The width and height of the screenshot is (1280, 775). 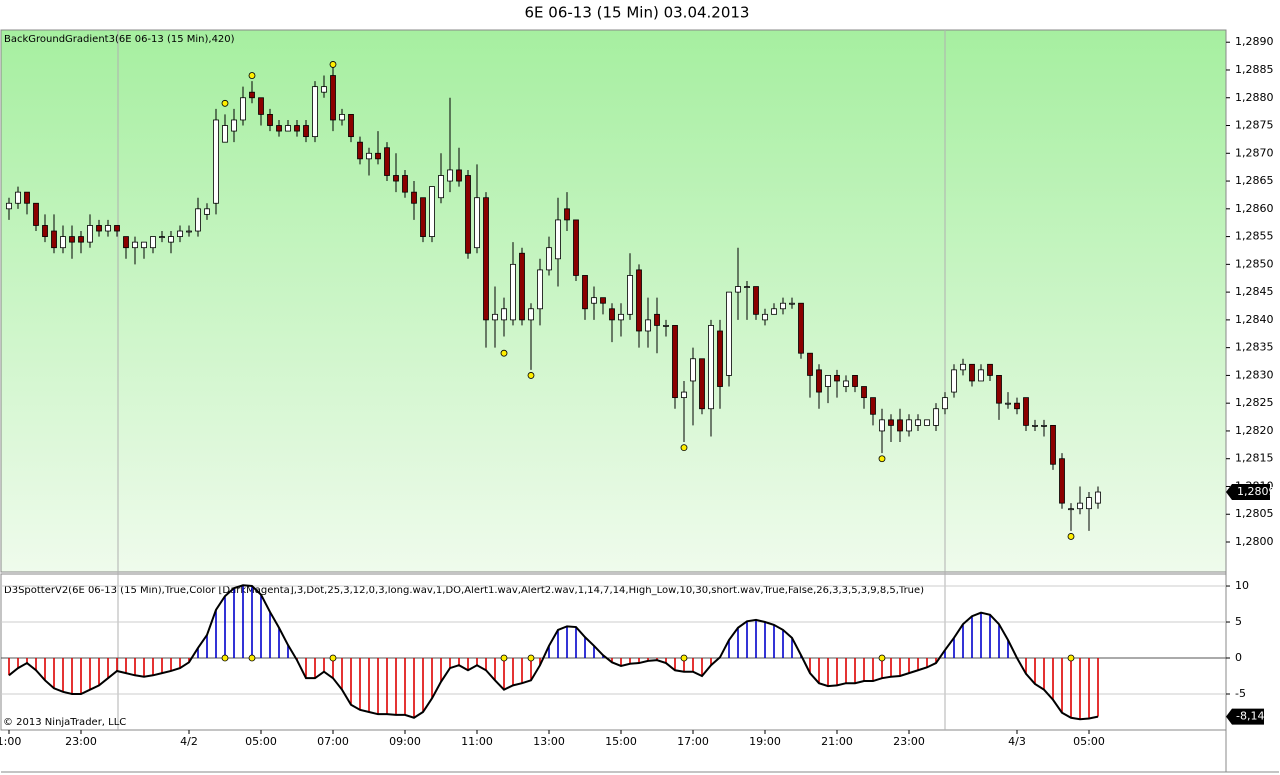 I want to click on y-tick-label: 0, so click(x=1238, y=657).